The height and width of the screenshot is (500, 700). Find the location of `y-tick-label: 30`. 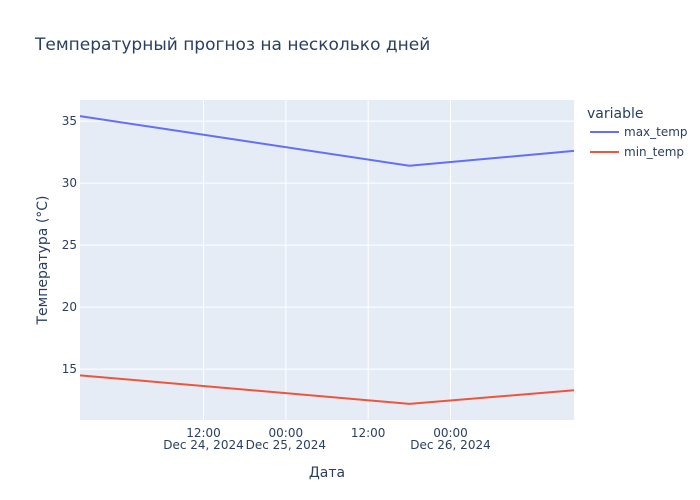

y-tick-label: 30 is located at coordinates (69, 183).